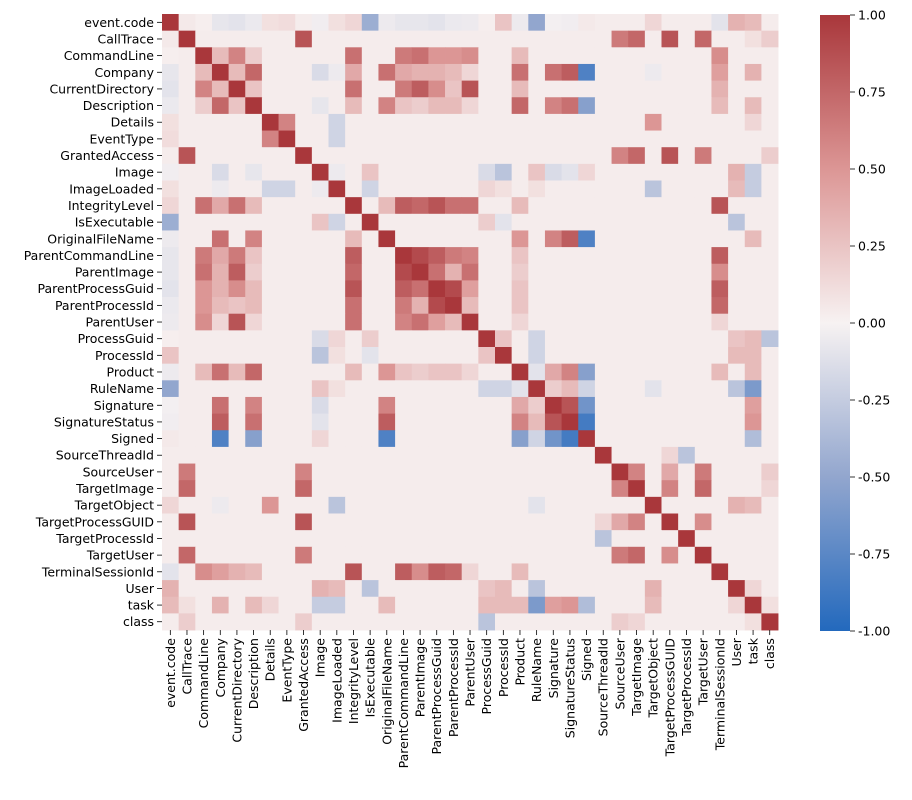  What do you see at coordinates (620, 572) in the screenshot?
I see `heatmap-cell-TerminalSessionId-SourceUser` at bounding box center [620, 572].